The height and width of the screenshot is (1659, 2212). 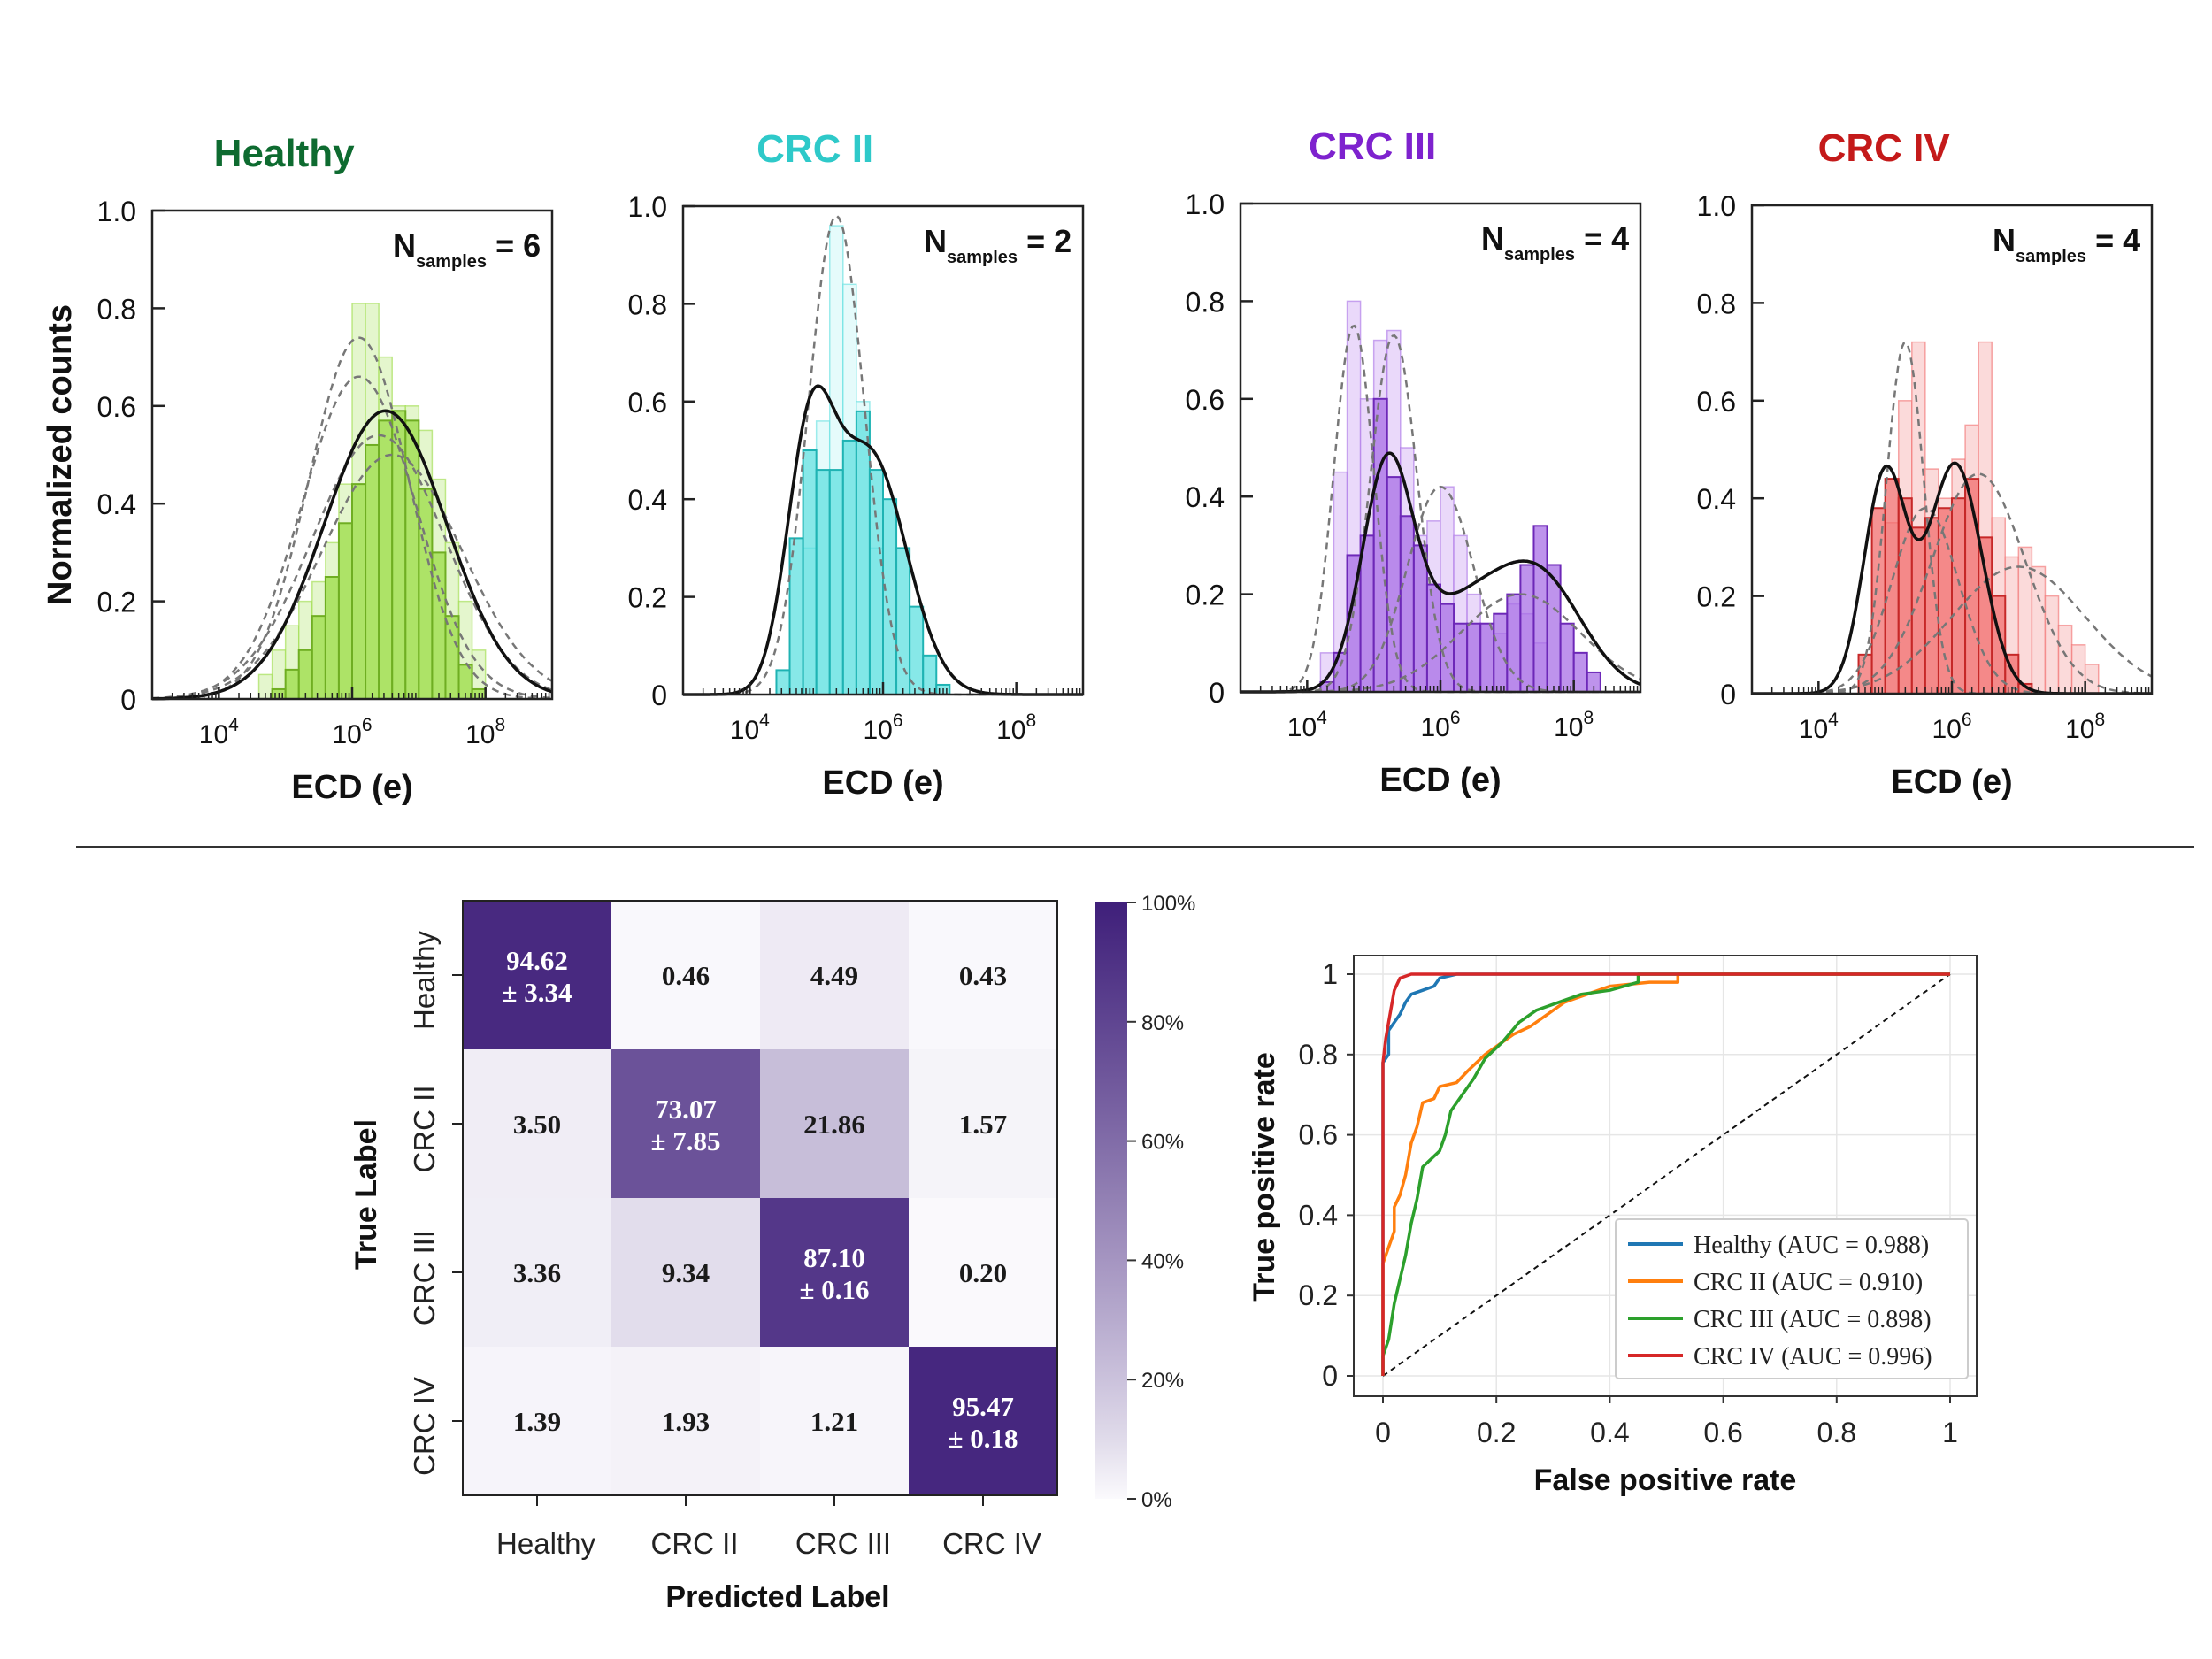 I want to click on cell-value: 1.21, so click(x=834, y=1422).